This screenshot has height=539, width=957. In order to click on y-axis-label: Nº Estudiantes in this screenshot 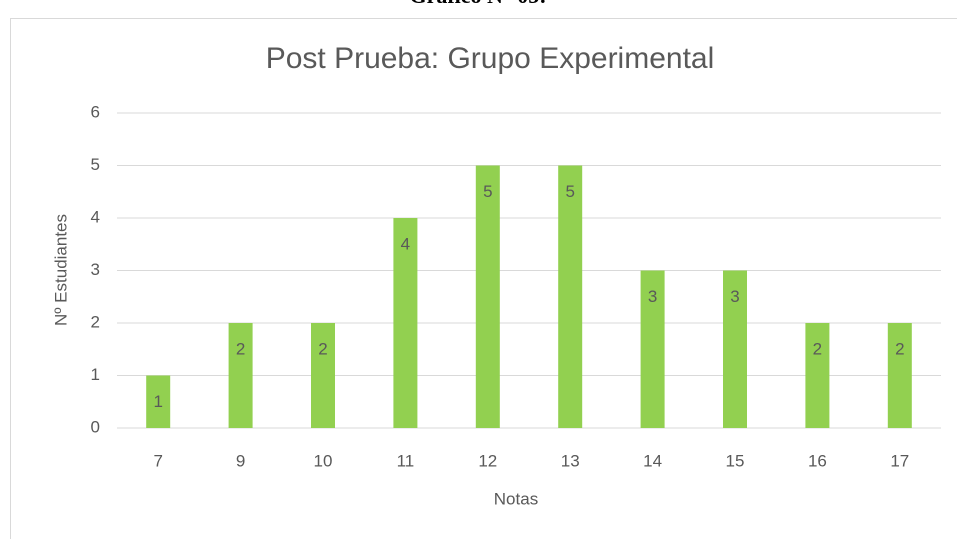, I will do `click(60, 270)`.